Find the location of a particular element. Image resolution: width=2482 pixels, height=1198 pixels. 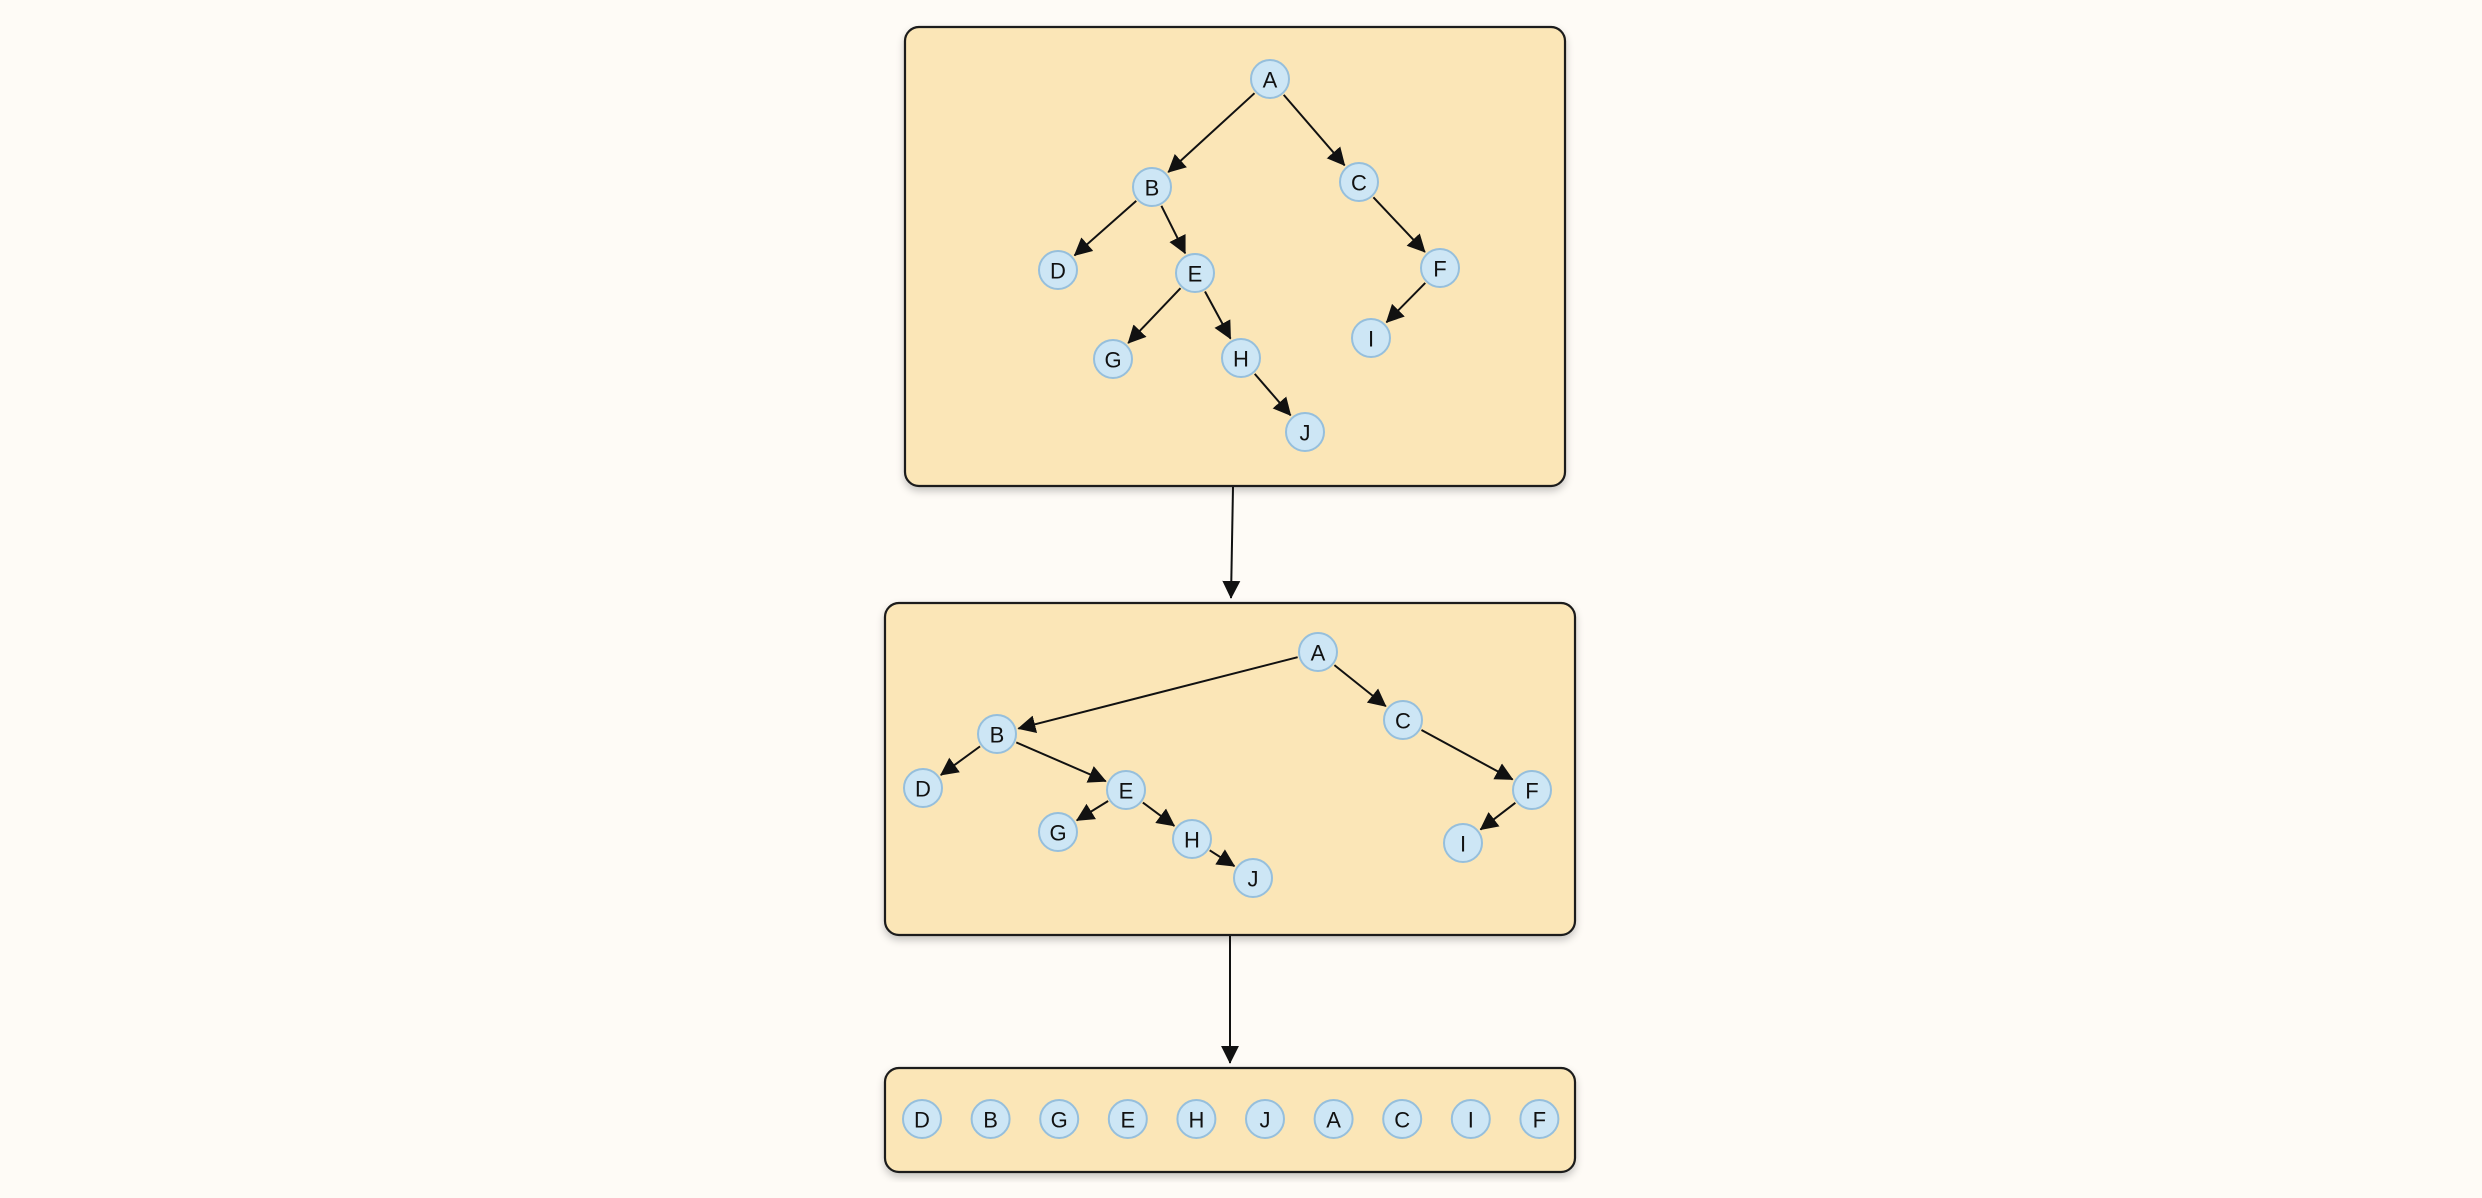

tree1-edge-F-I is located at coordinates (1405, 303).